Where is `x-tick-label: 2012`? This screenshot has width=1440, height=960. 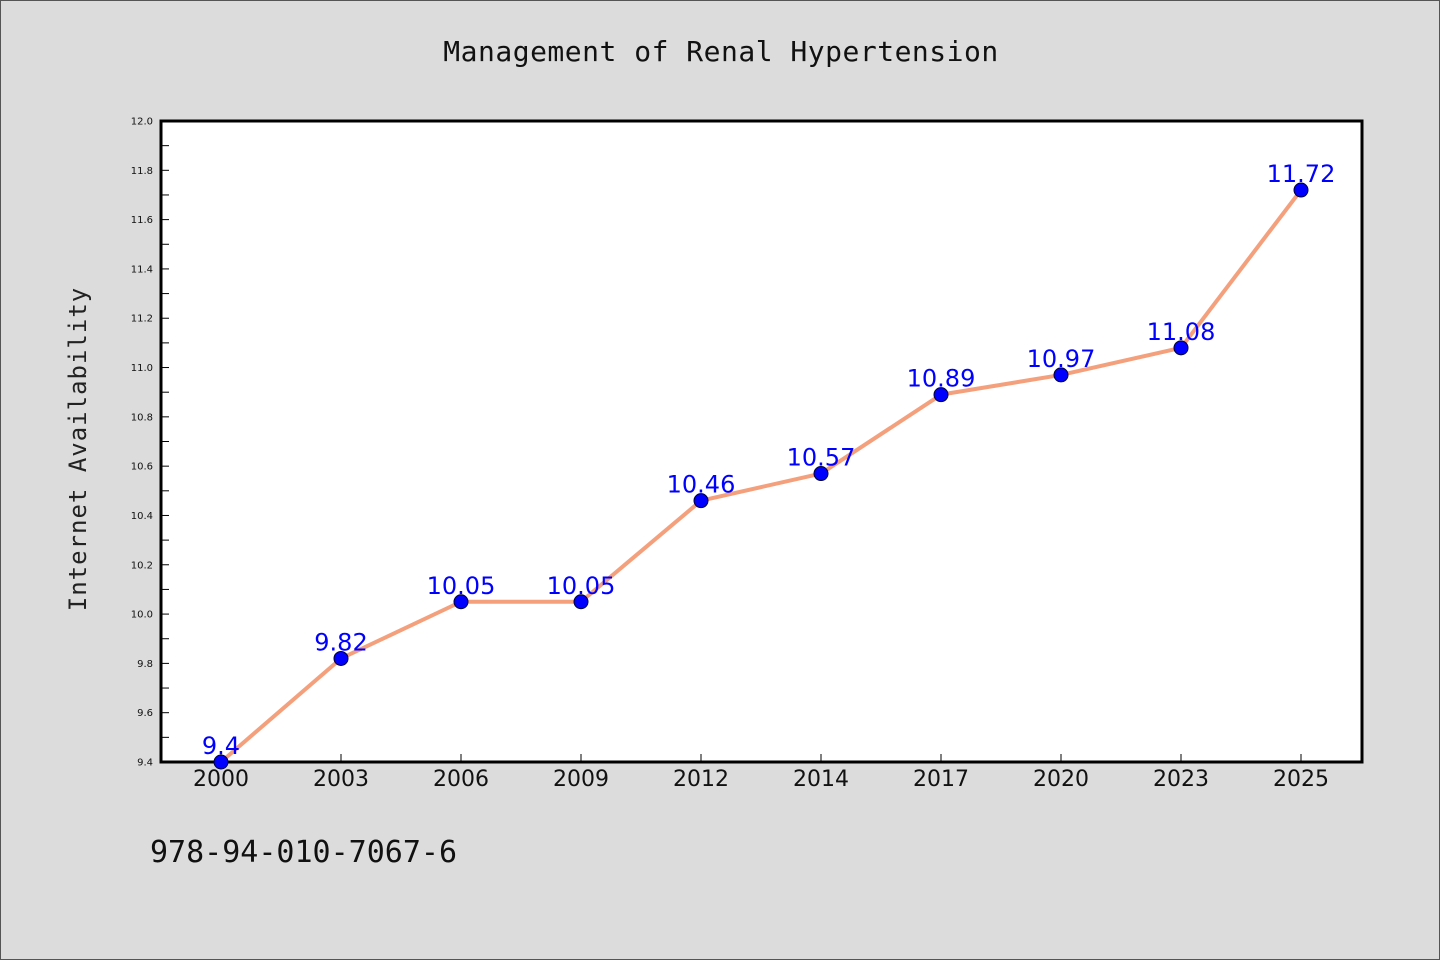
x-tick-label: 2012 is located at coordinates (701, 779).